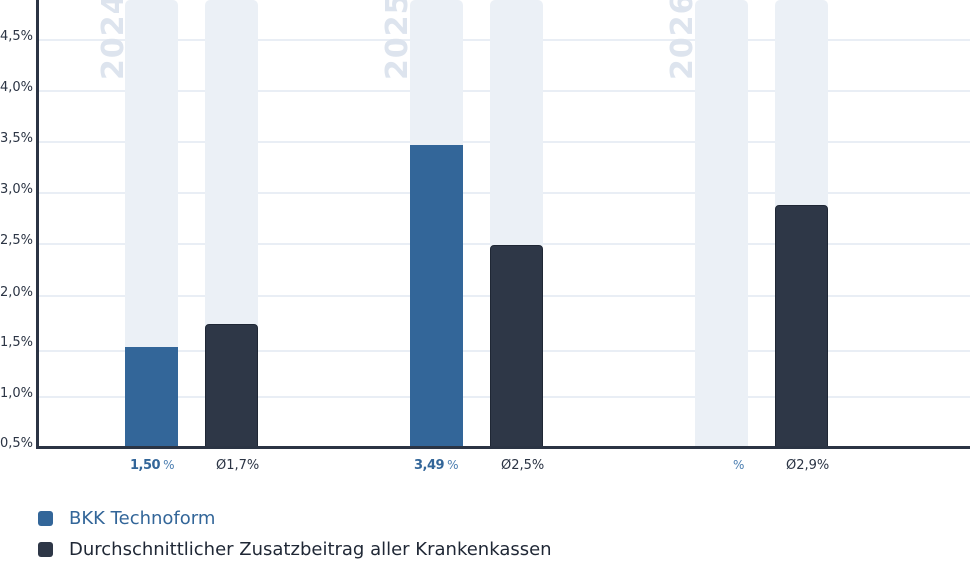 This screenshot has height=565, width=970. Describe the element at coordinates (17, 87) in the screenshot. I see `y-tick-label: 4,0%` at that location.